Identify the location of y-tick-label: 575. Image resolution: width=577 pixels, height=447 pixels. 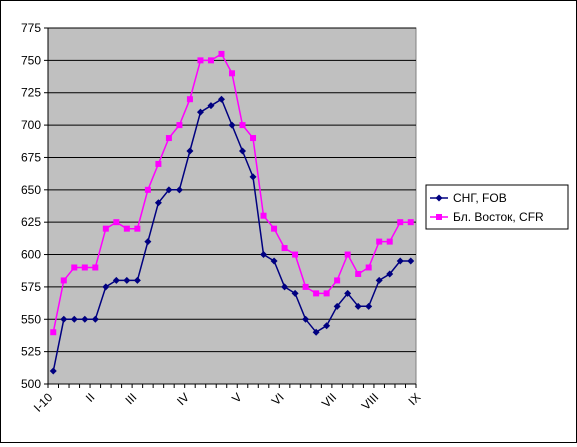
(31, 287).